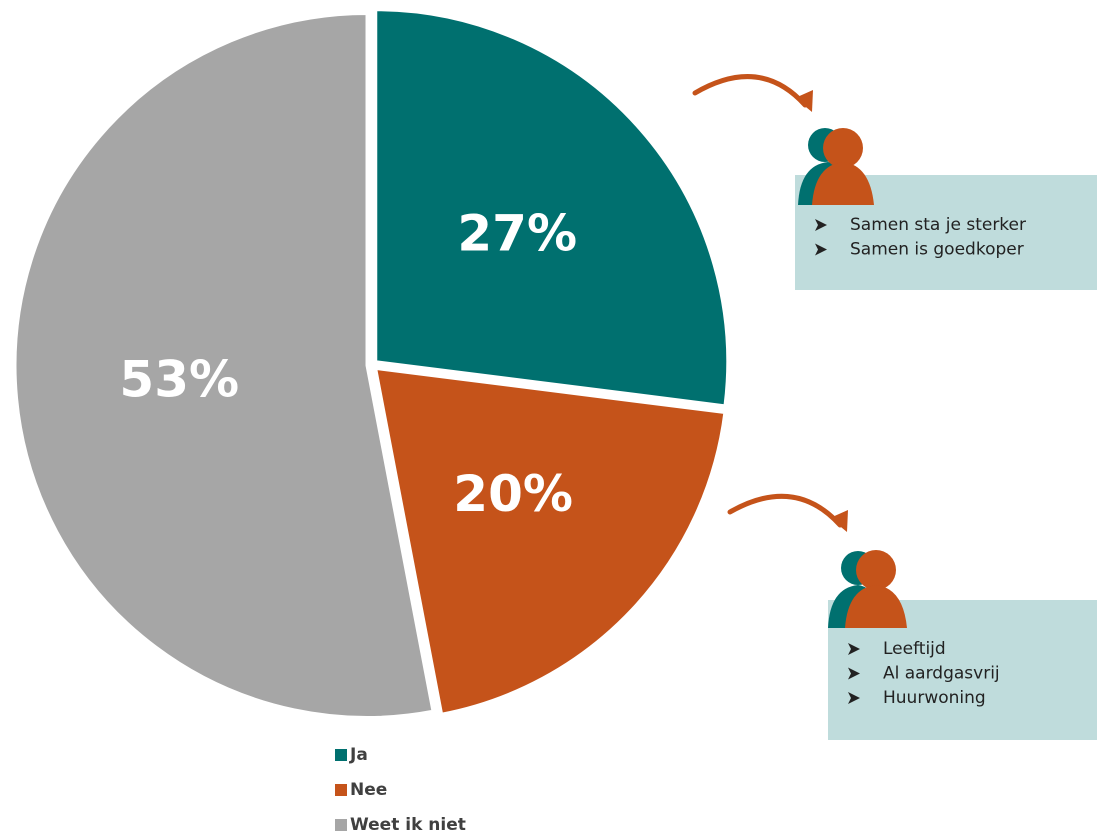 The image size is (1119, 837). What do you see at coordinates (517, 233) in the screenshot?
I see `slice-label: 27%` at bounding box center [517, 233].